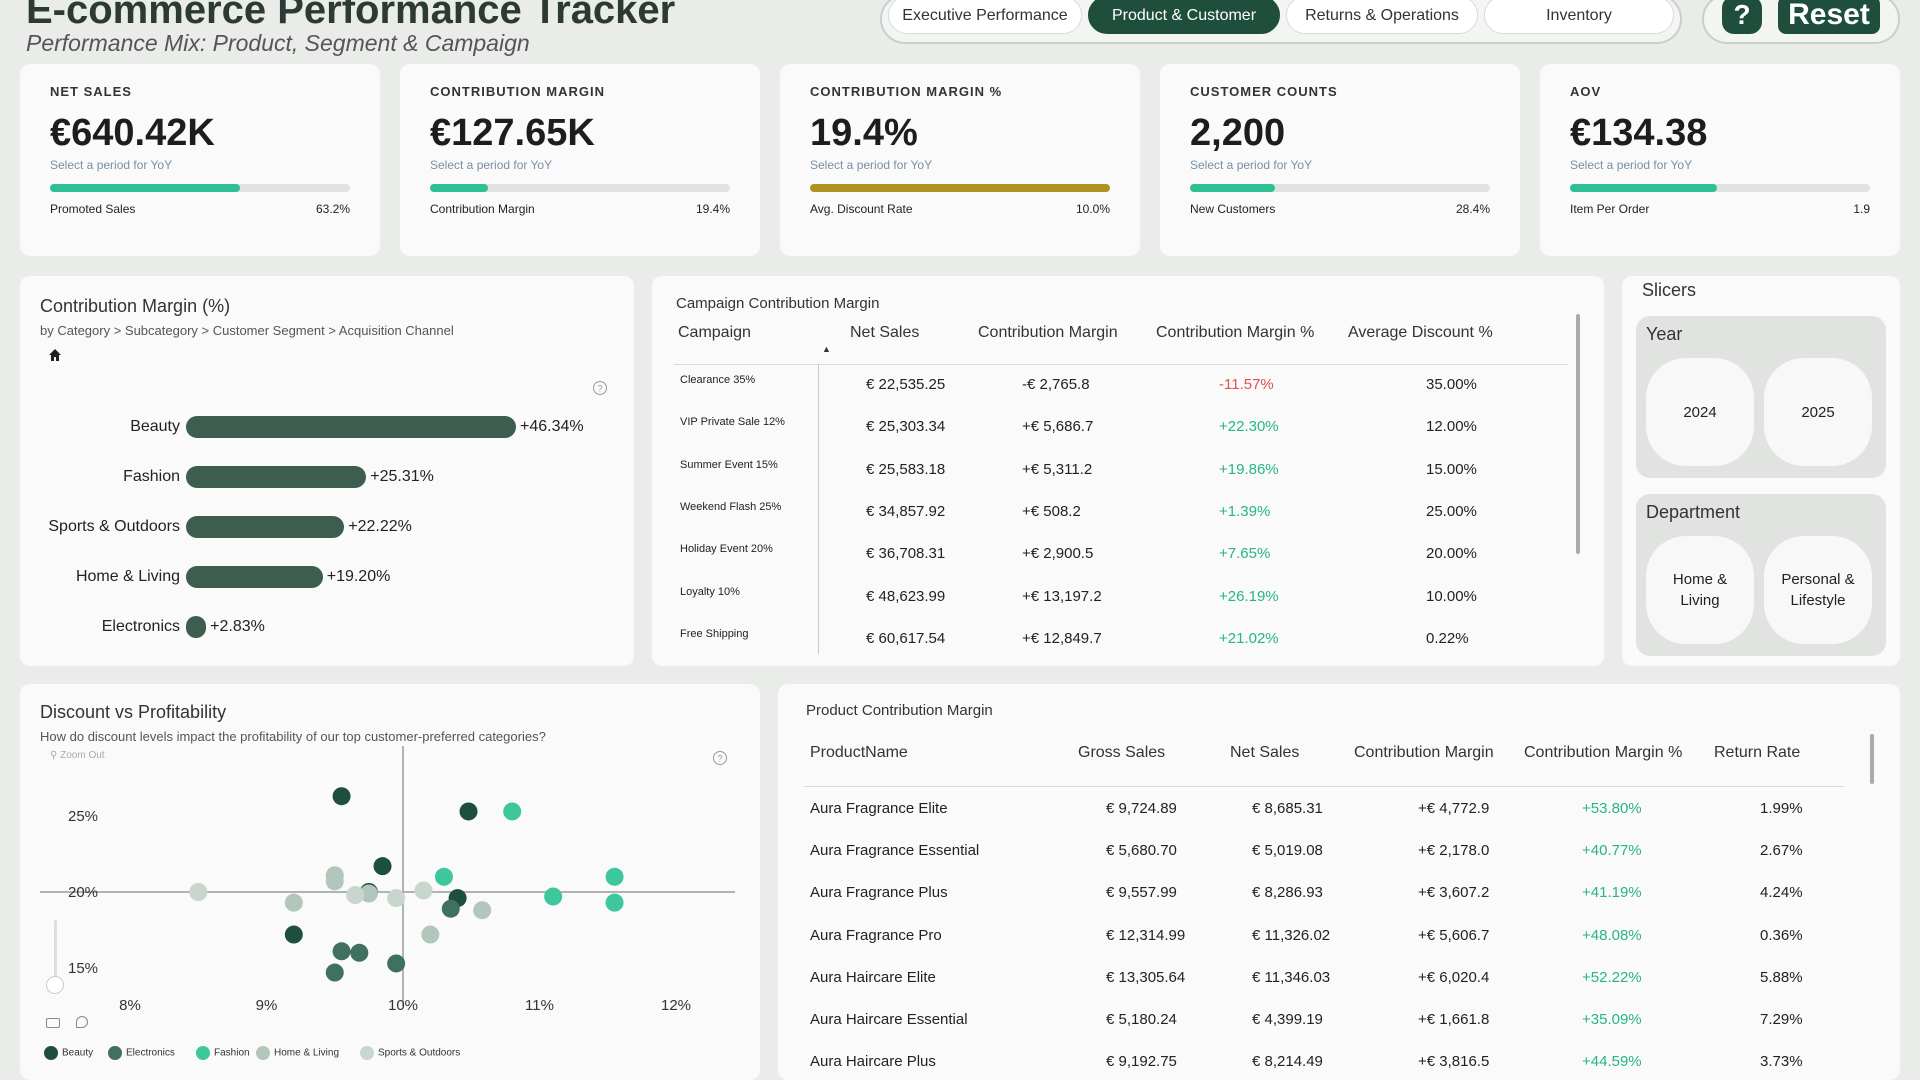 Image resolution: width=1920 pixels, height=1080 pixels. Describe the element at coordinates (196, 627) in the screenshot. I see `bar-electronics` at that location.